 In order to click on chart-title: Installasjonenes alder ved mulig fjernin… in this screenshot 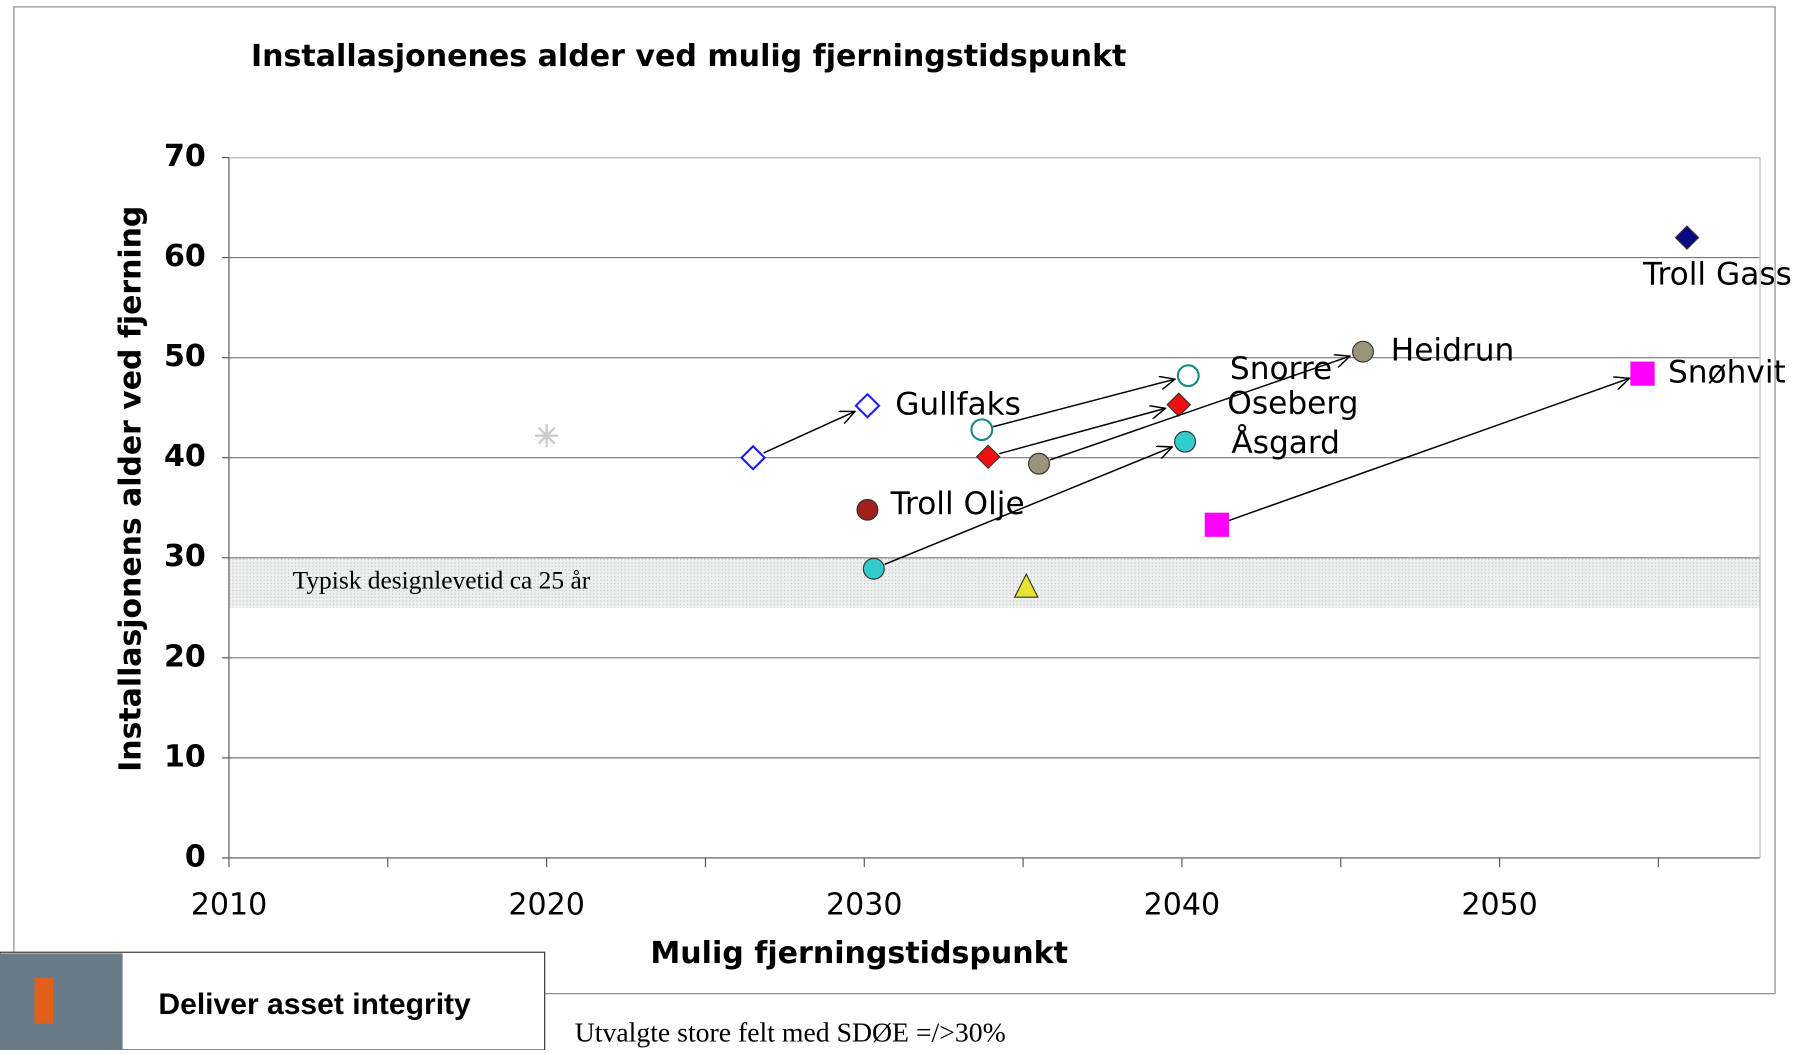, I will do `click(688, 56)`.